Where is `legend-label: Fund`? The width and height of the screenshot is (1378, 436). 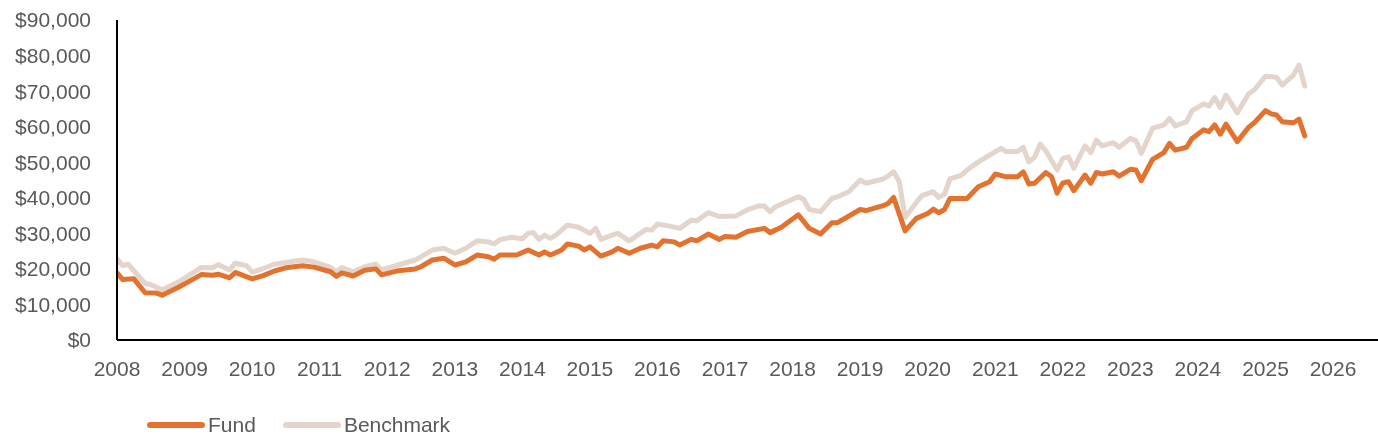
legend-label: Fund is located at coordinates (232, 424).